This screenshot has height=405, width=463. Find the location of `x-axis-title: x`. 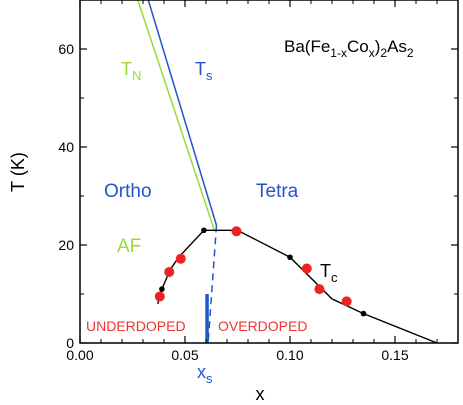

x-axis-title: x is located at coordinates (260, 394).